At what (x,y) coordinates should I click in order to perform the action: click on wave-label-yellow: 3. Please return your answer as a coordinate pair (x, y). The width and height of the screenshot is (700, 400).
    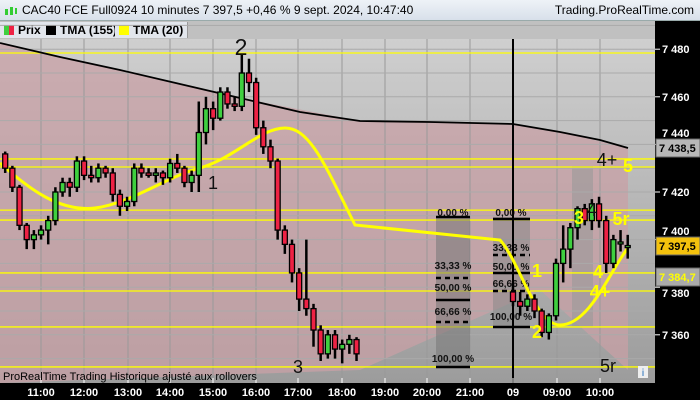
    Looking at the image, I should click on (579, 218).